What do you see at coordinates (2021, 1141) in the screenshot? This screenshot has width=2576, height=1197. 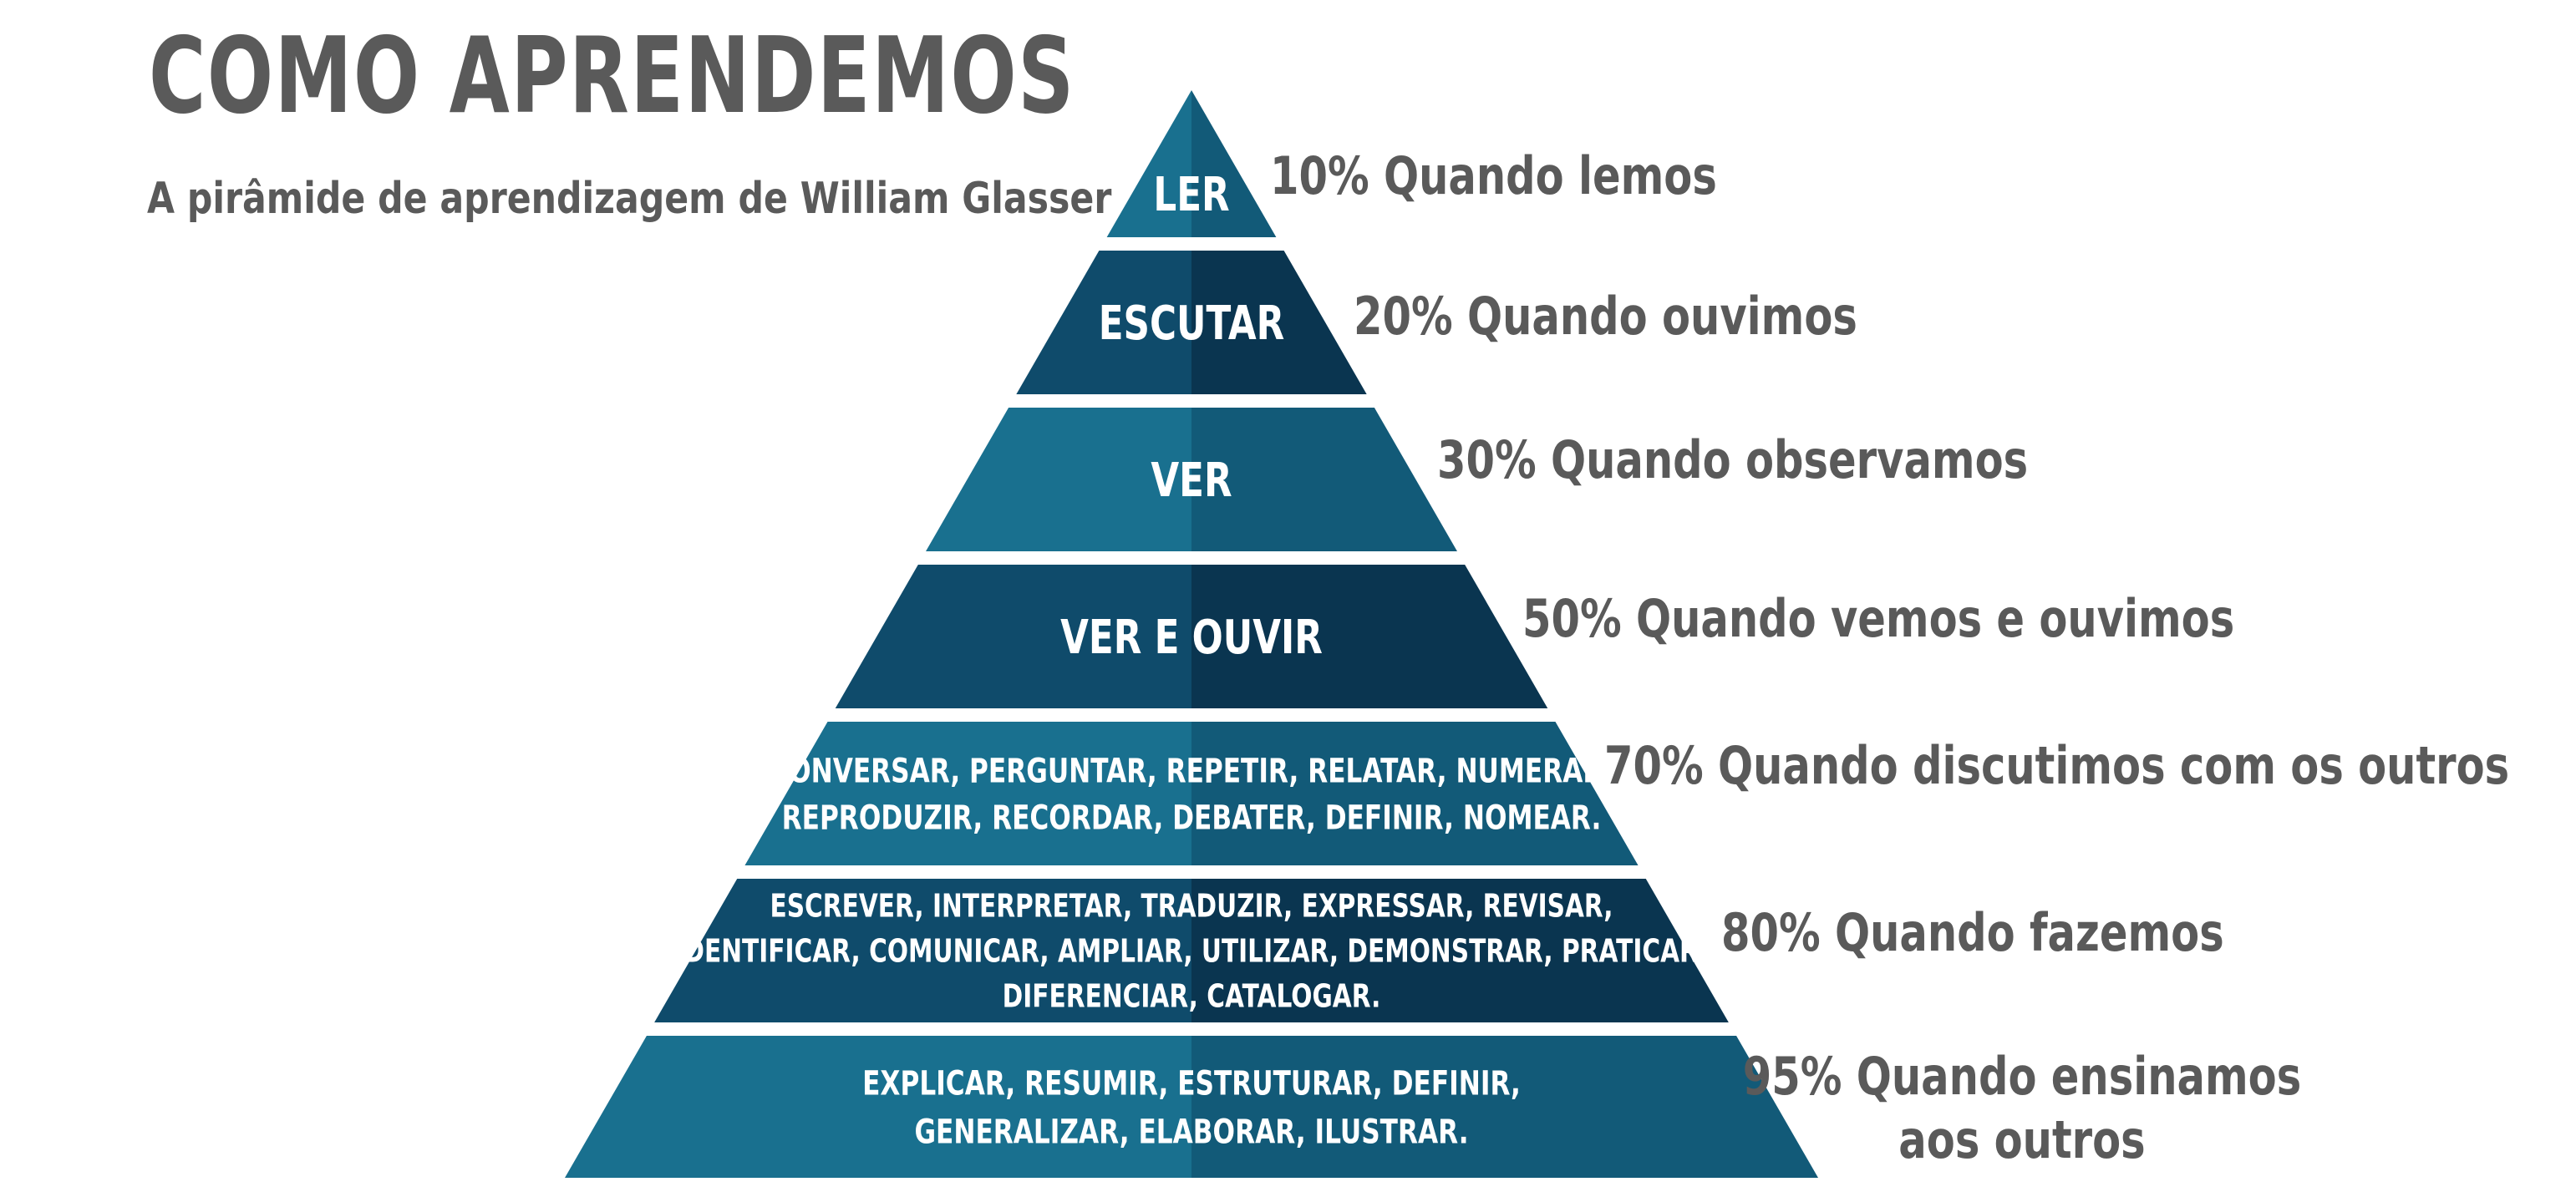 I see `tier-description: aos outros` at bounding box center [2021, 1141].